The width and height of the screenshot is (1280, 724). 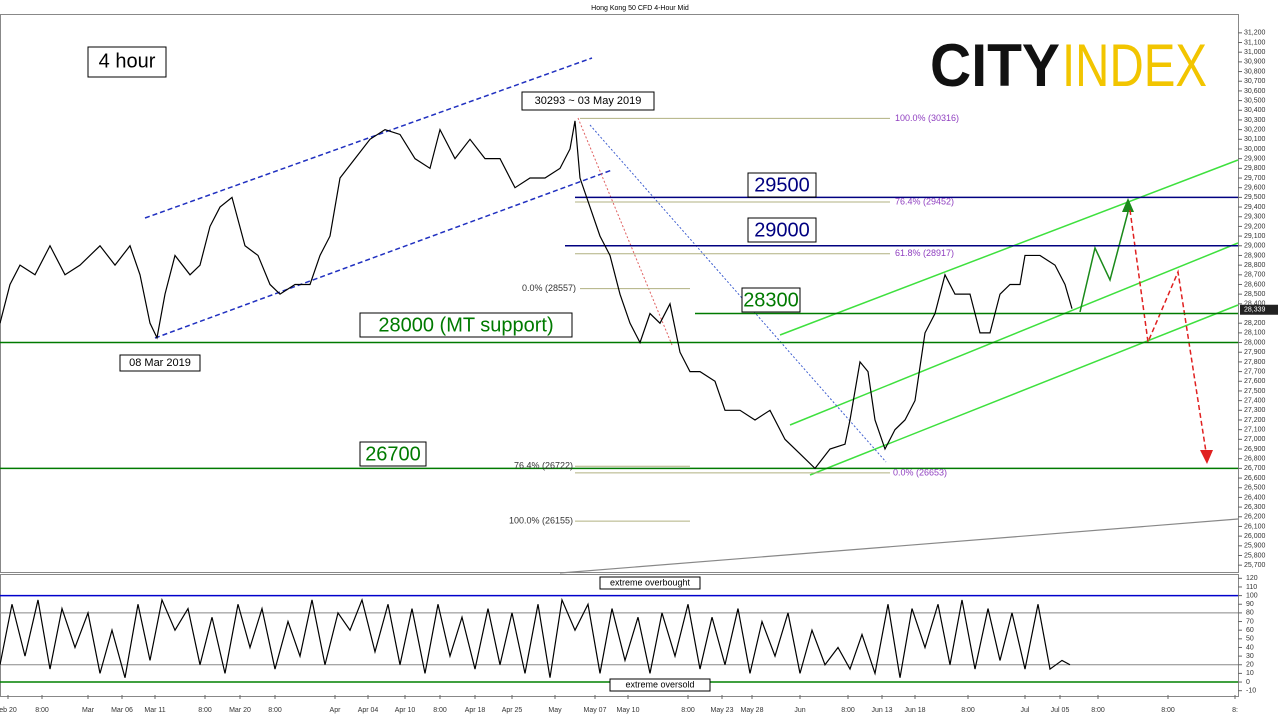 What do you see at coordinates (1255, 139) in the screenshot?
I see `y-tick-label: 30,100` at bounding box center [1255, 139].